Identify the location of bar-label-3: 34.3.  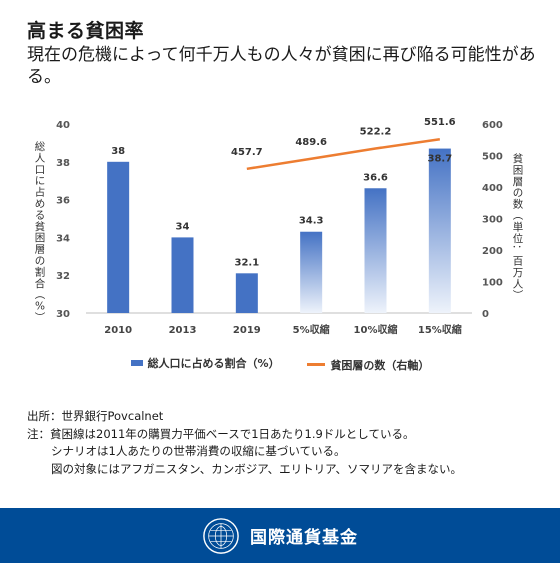
(311, 221).